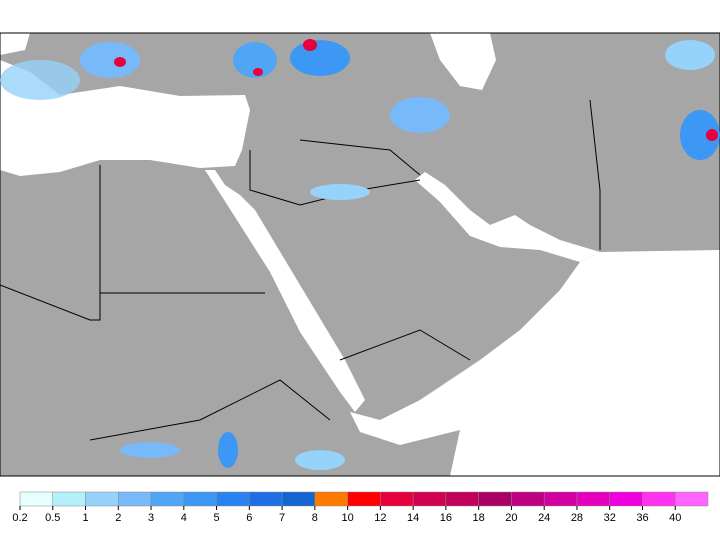 This screenshot has height=540, width=720. Describe the element at coordinates (360, 507) in the screenshot. I see `colorbar: 0.2 0.5 1 2 3 4 5 6 7 8 10 12 14 16 18 20 24 28 32 36 40` at that location.